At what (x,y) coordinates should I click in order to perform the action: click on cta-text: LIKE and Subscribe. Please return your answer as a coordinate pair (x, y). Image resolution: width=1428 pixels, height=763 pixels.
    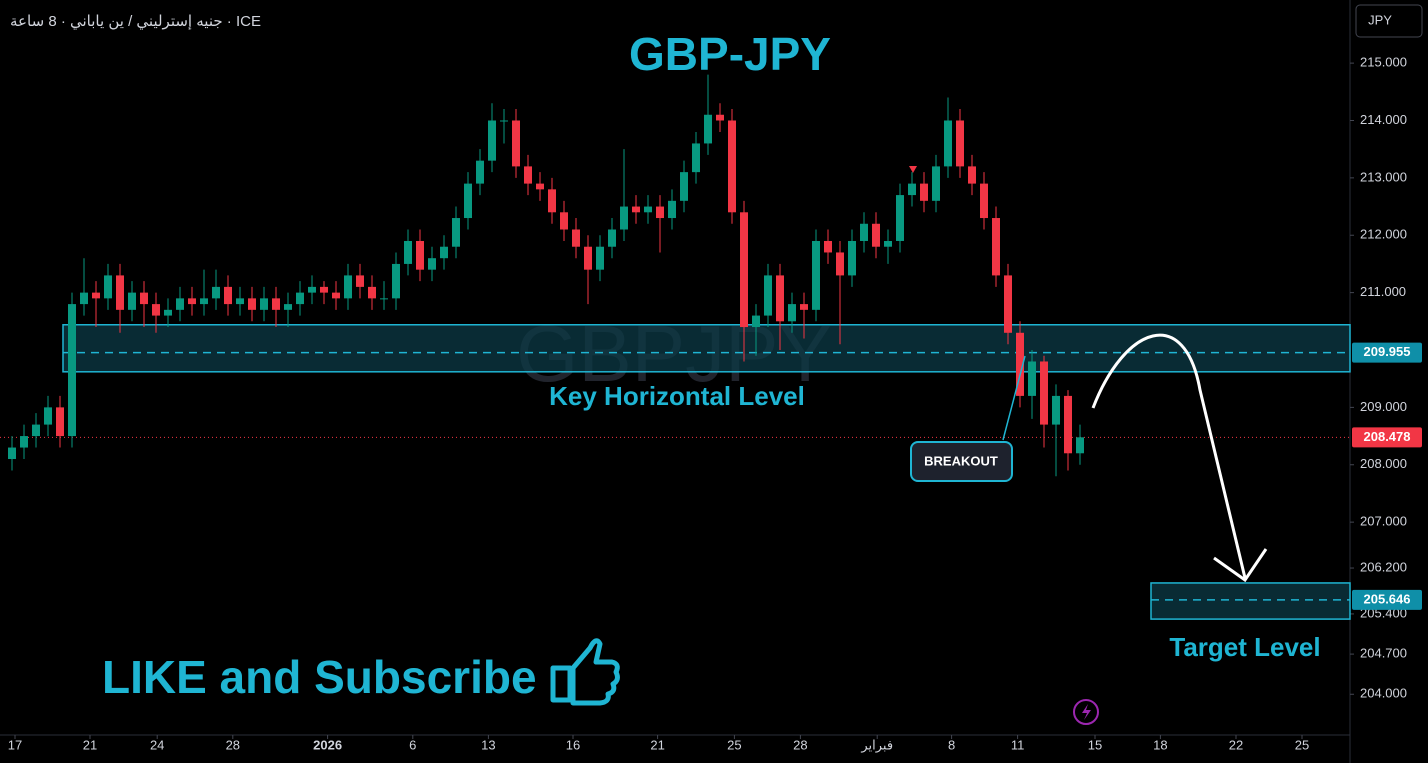
    Looking at the image, I should click on (319, 677).